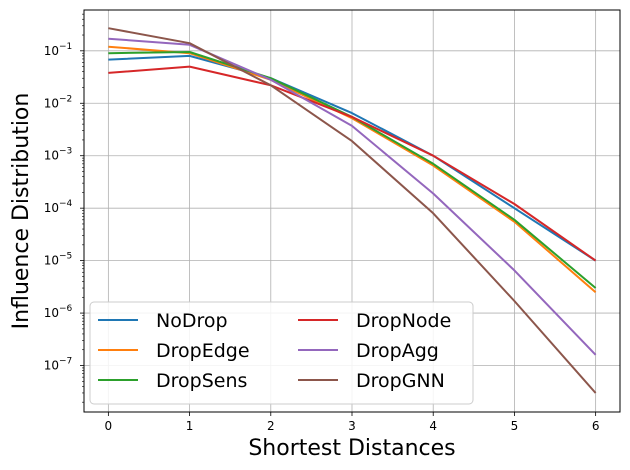  Describe the element at coordinates (65, 47) in the screenshot. I see `y-tick-exponent: −1` at that location.